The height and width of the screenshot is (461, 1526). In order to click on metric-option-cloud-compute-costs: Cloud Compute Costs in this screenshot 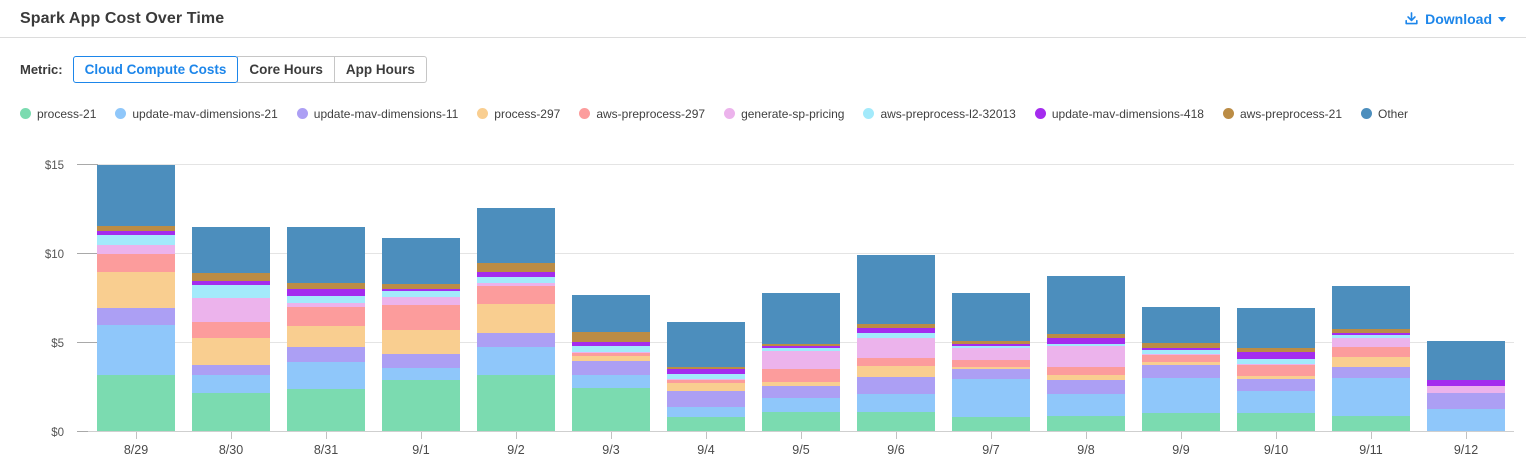, I will do `click(155, 69)`.